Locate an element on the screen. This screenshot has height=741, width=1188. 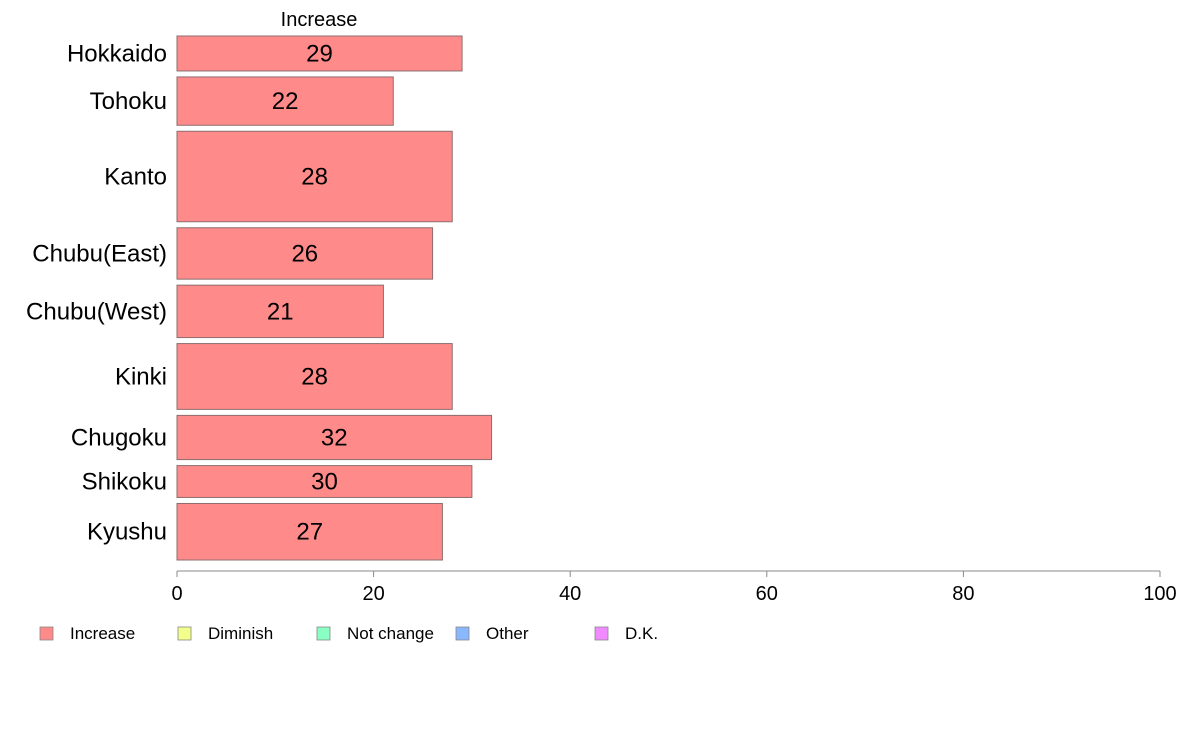
bar-tohoku is located at coordinates (285, 101).